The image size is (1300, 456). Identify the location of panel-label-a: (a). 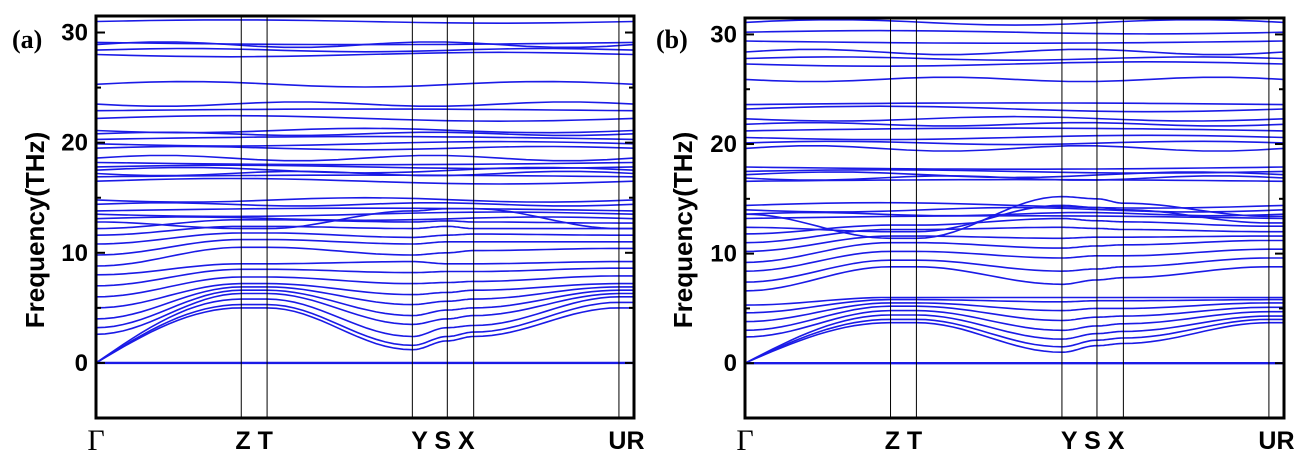
(27, 39).